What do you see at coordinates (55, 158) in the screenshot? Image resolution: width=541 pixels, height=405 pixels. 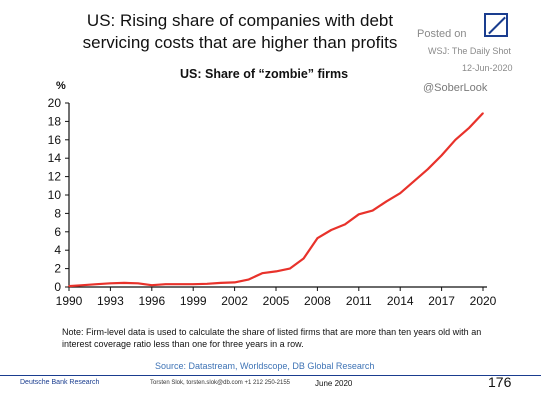 I see `y-tick-label: 14` at bounding box center [55, 158].